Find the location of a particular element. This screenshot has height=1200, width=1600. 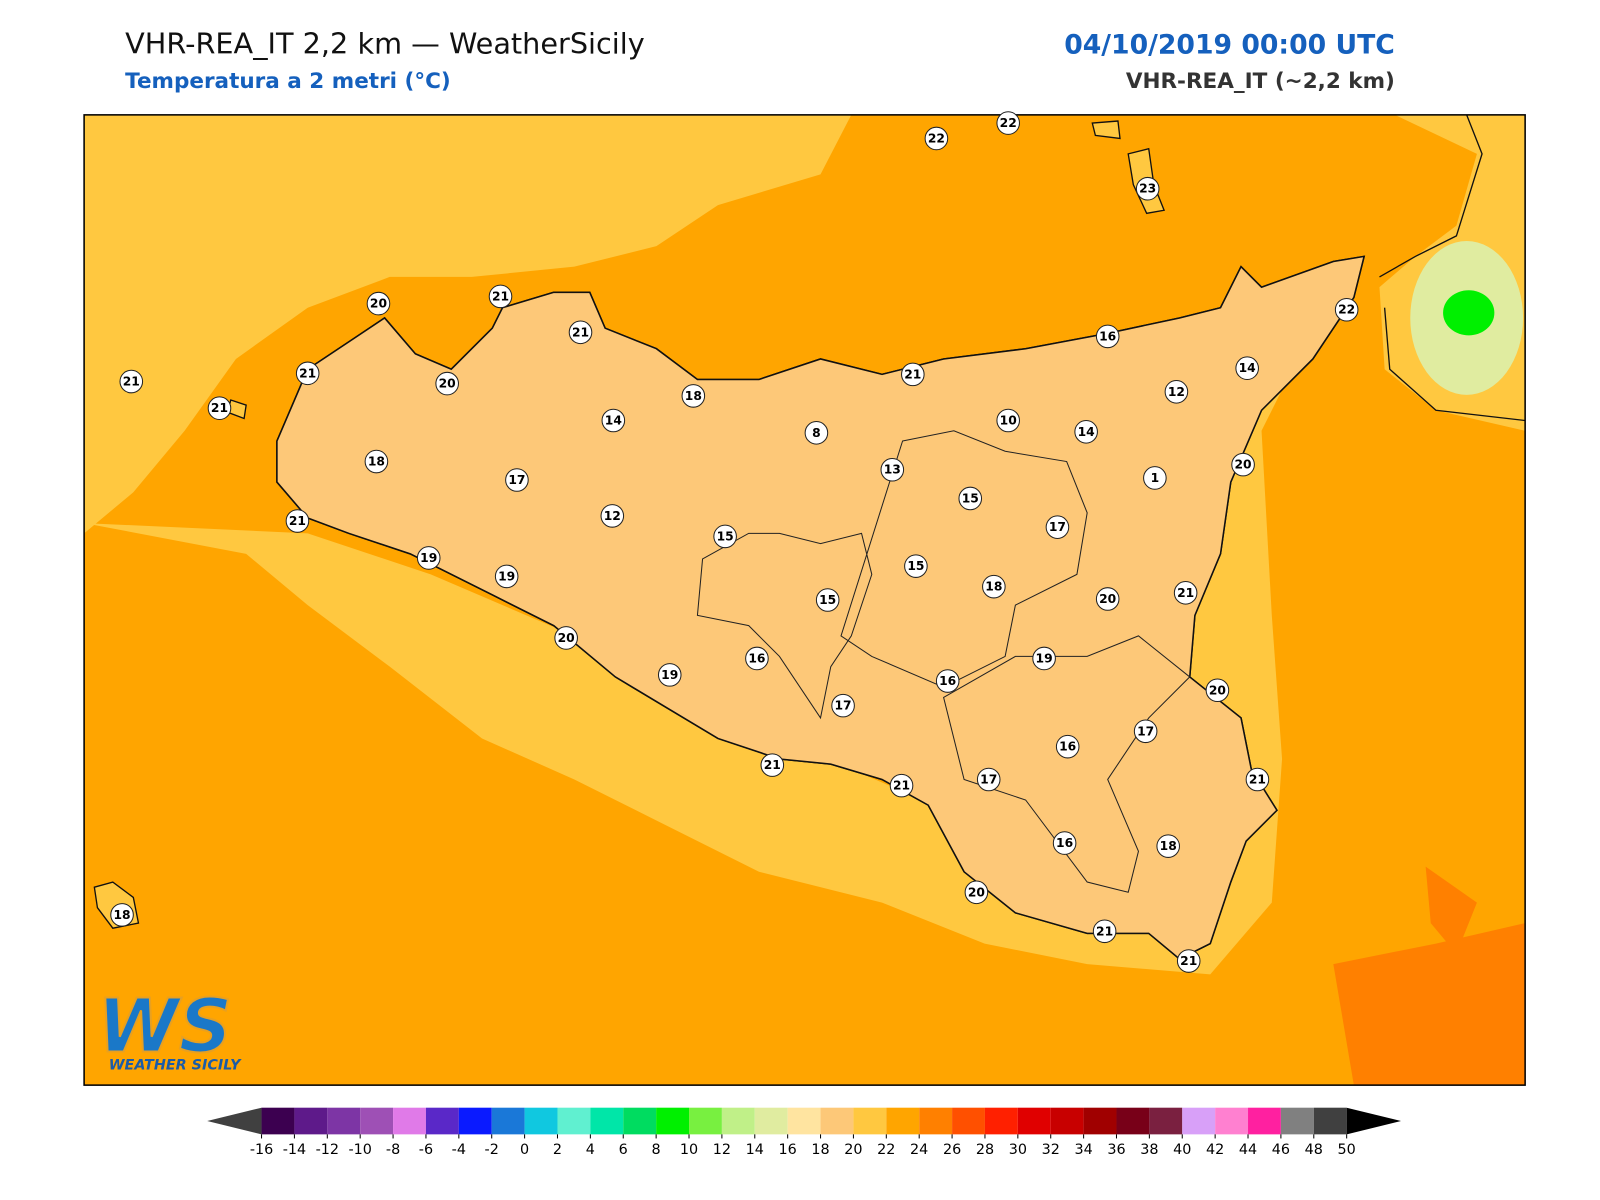

station-value: 16 is located at coordinates (1064, 843).